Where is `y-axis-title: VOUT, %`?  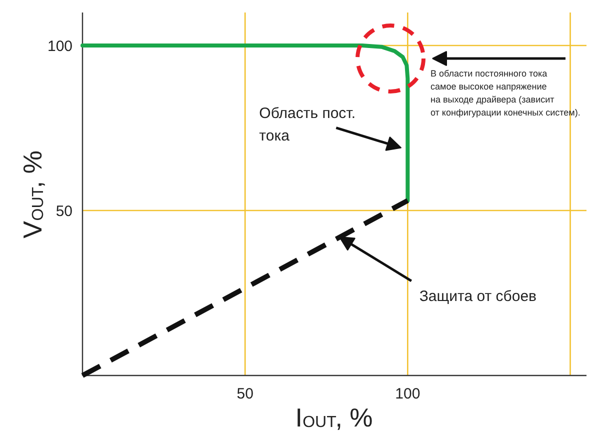 y-axis-title: VOUT, % is located at coordinates (33, 194).